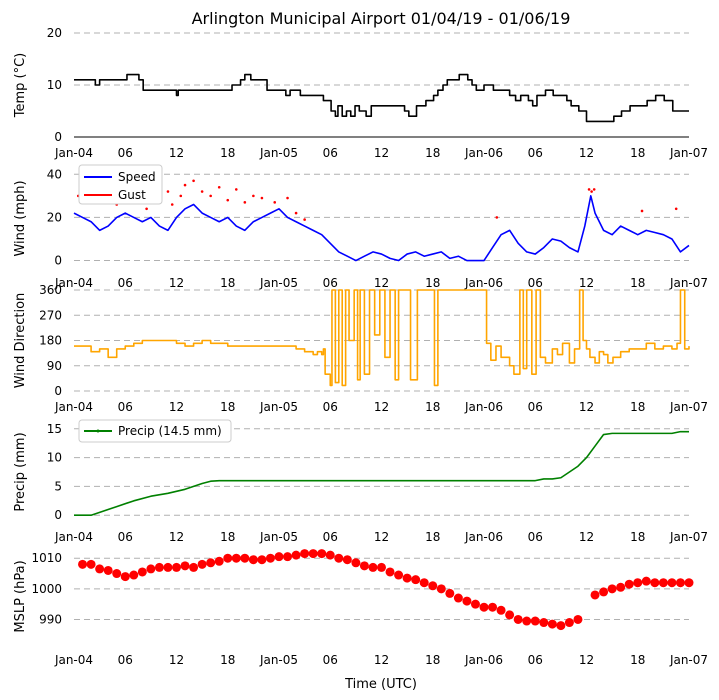 The width and height of the screenshot is (719, 700). Describe the element at coordinates (20, 471) in the screenshot. I see `precip-y-axis-label: Precip (mm)` at that location.